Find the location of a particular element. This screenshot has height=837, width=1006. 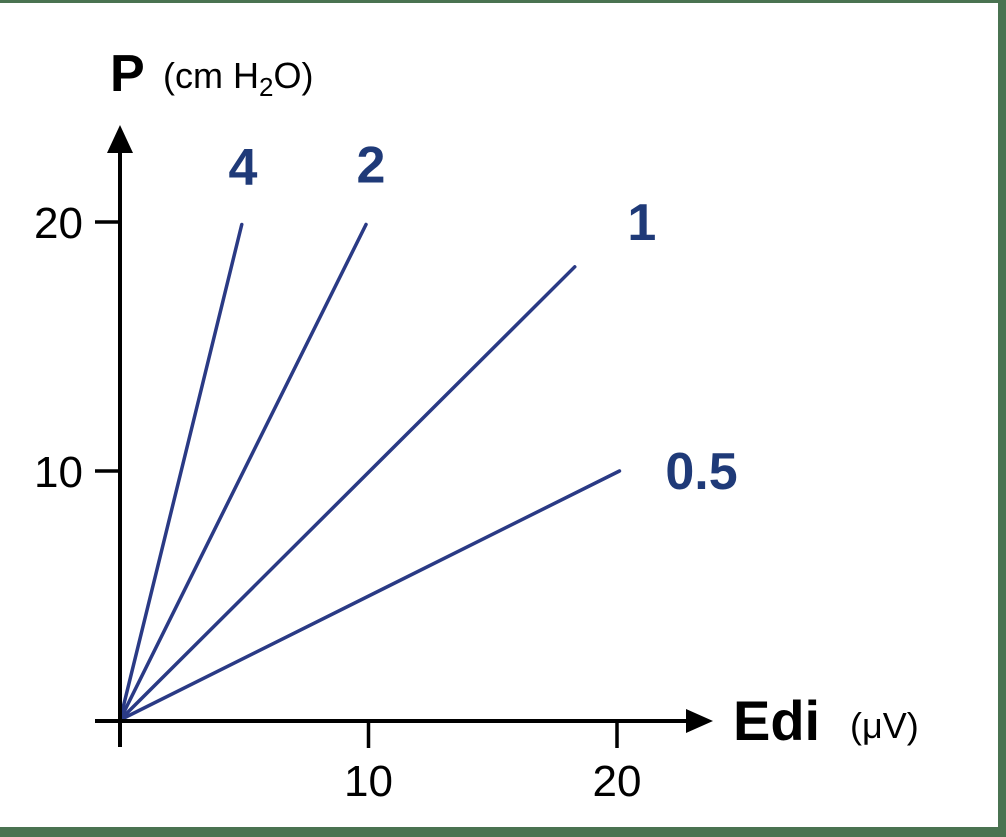

y-axis-unit-prefix: (cm H is located at coordinates (211, 75).